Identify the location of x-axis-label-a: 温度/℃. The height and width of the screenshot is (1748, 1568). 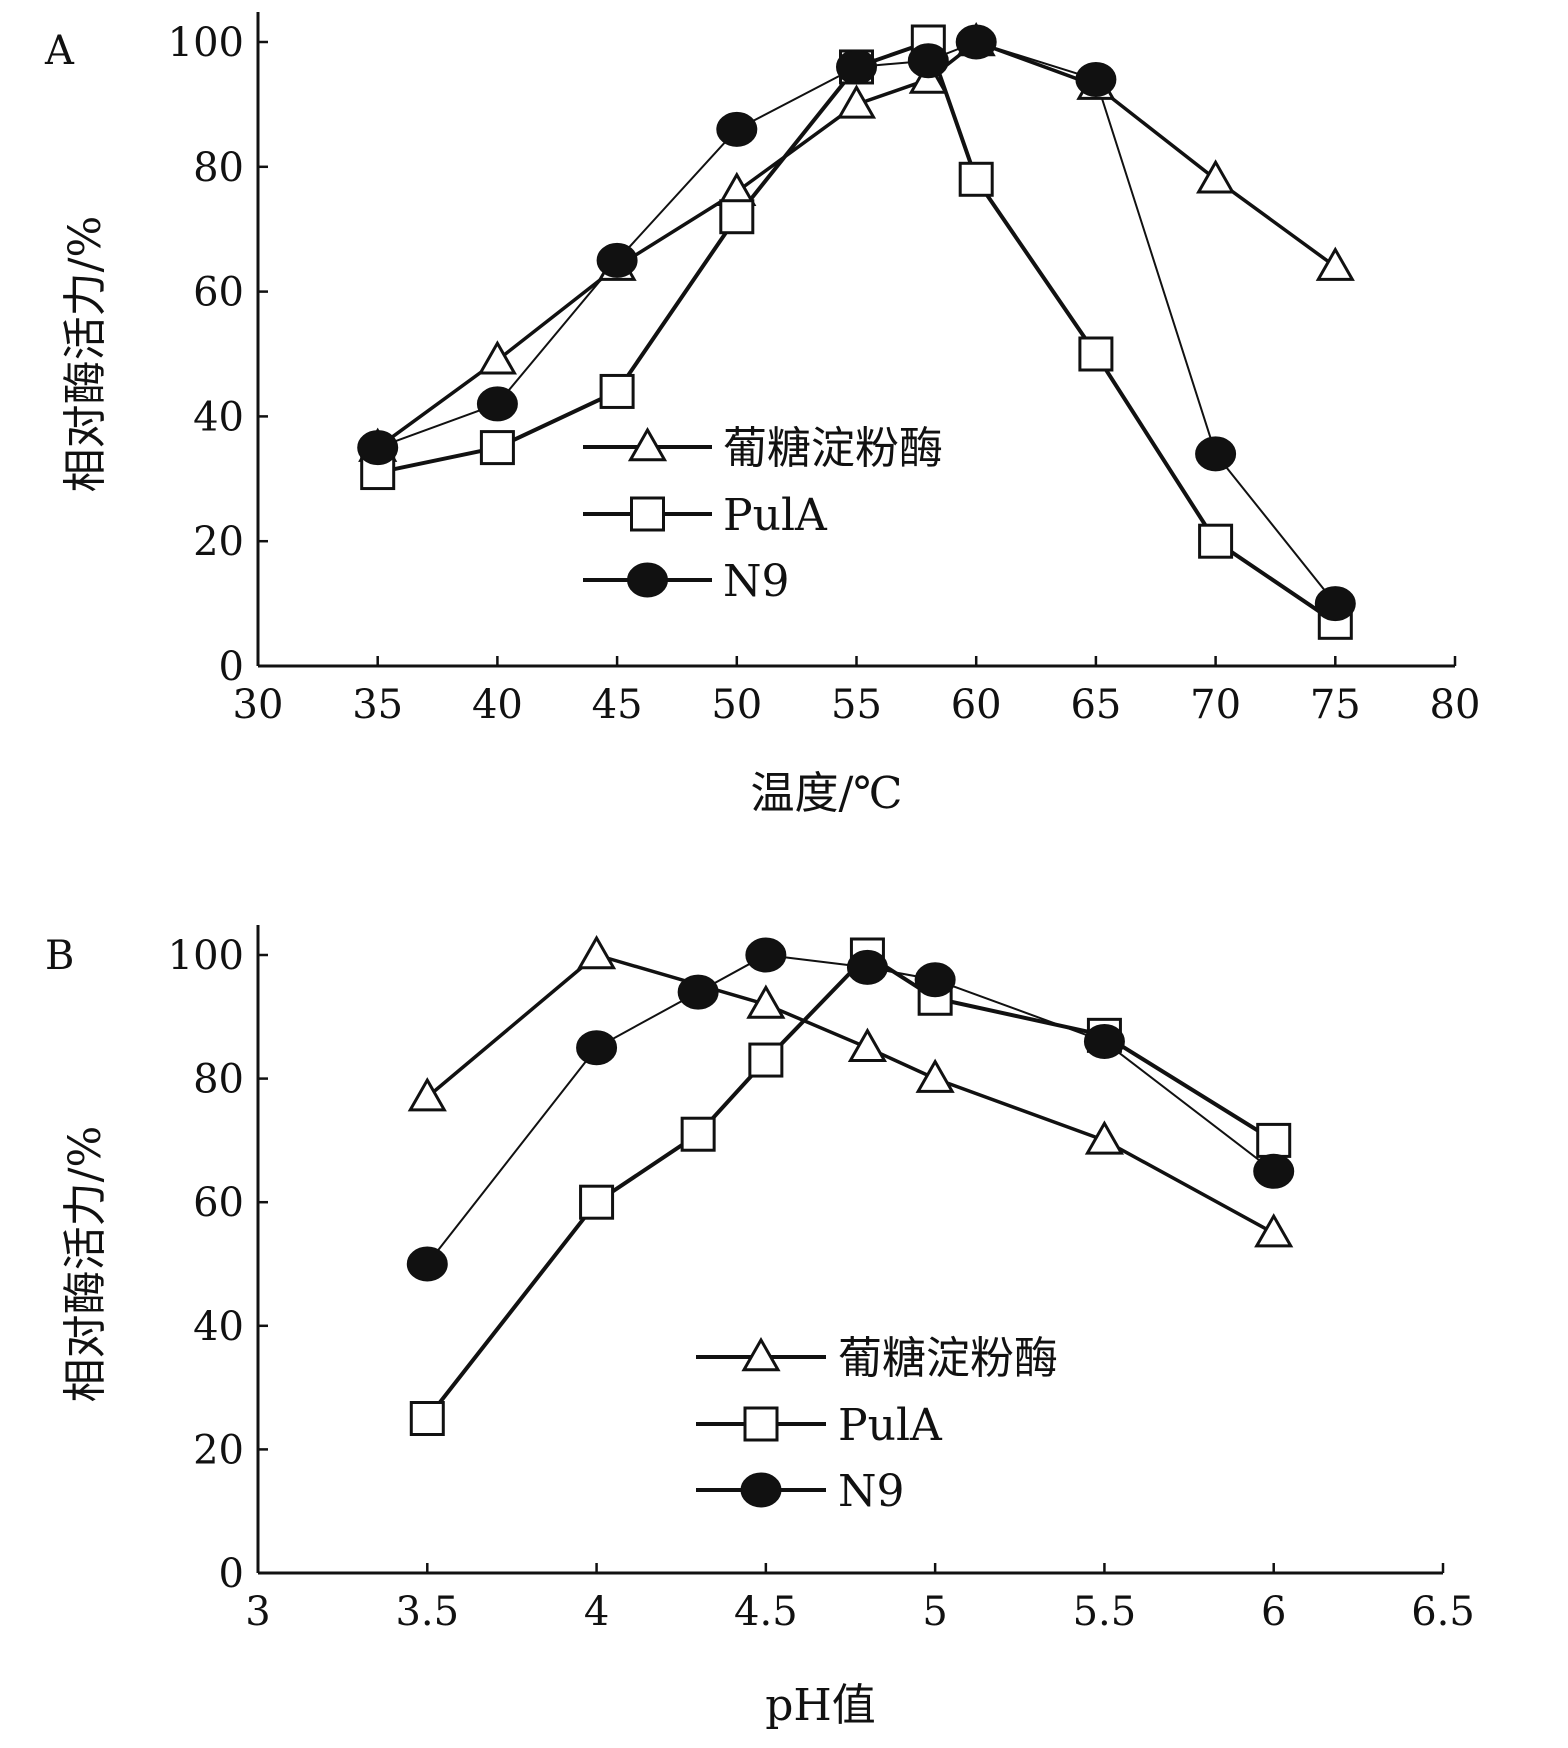
(826, 793).